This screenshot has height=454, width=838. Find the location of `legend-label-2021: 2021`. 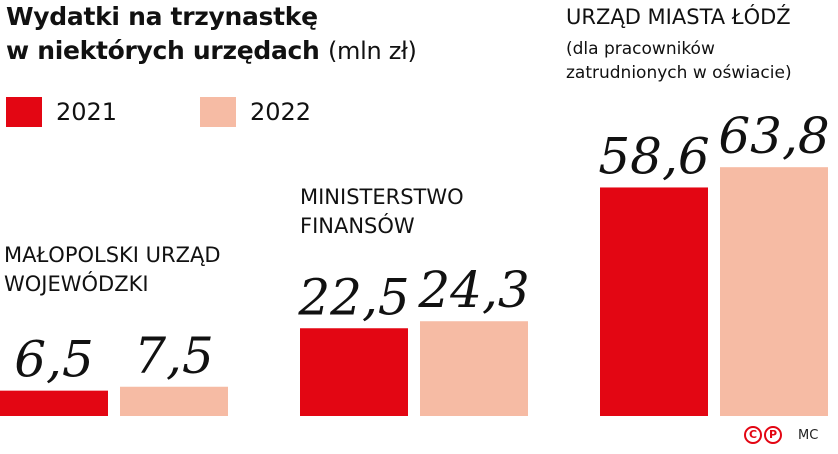

legend-label-2021: 2021 is located at coordinates (87, 112).